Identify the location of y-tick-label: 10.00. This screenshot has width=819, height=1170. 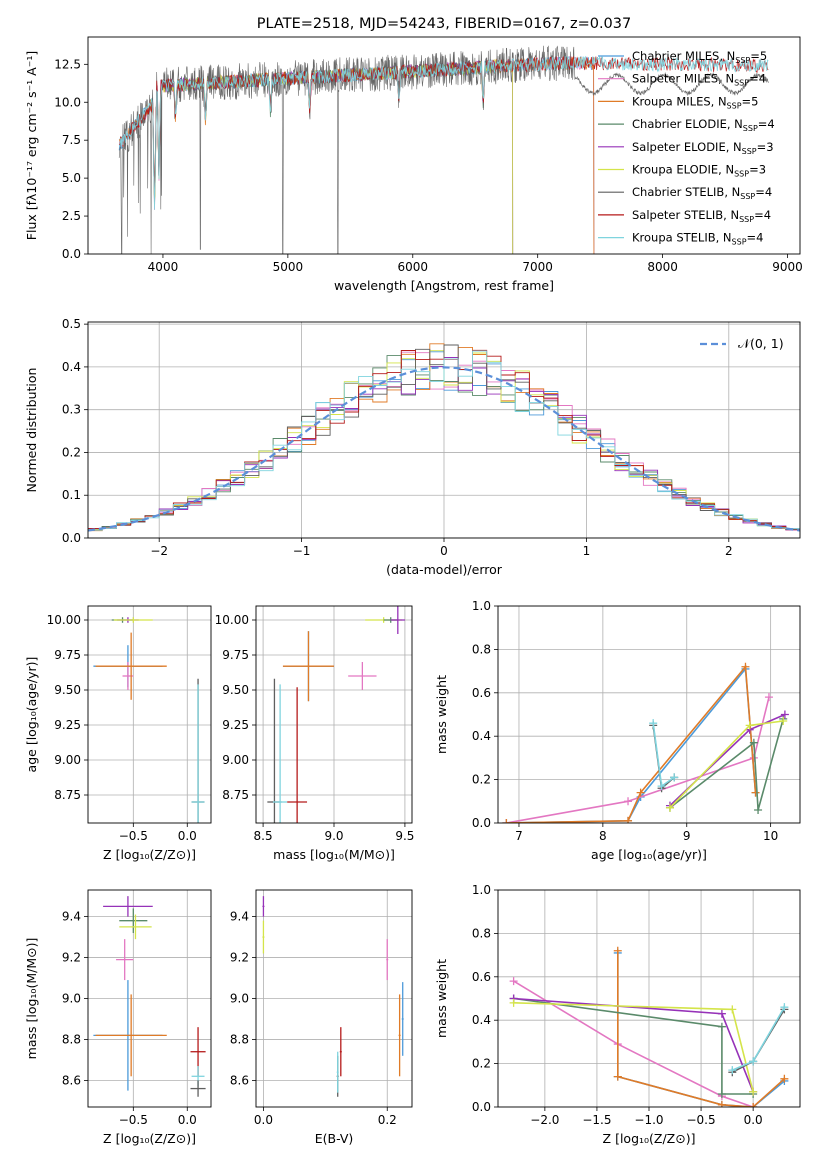
(232, 620).